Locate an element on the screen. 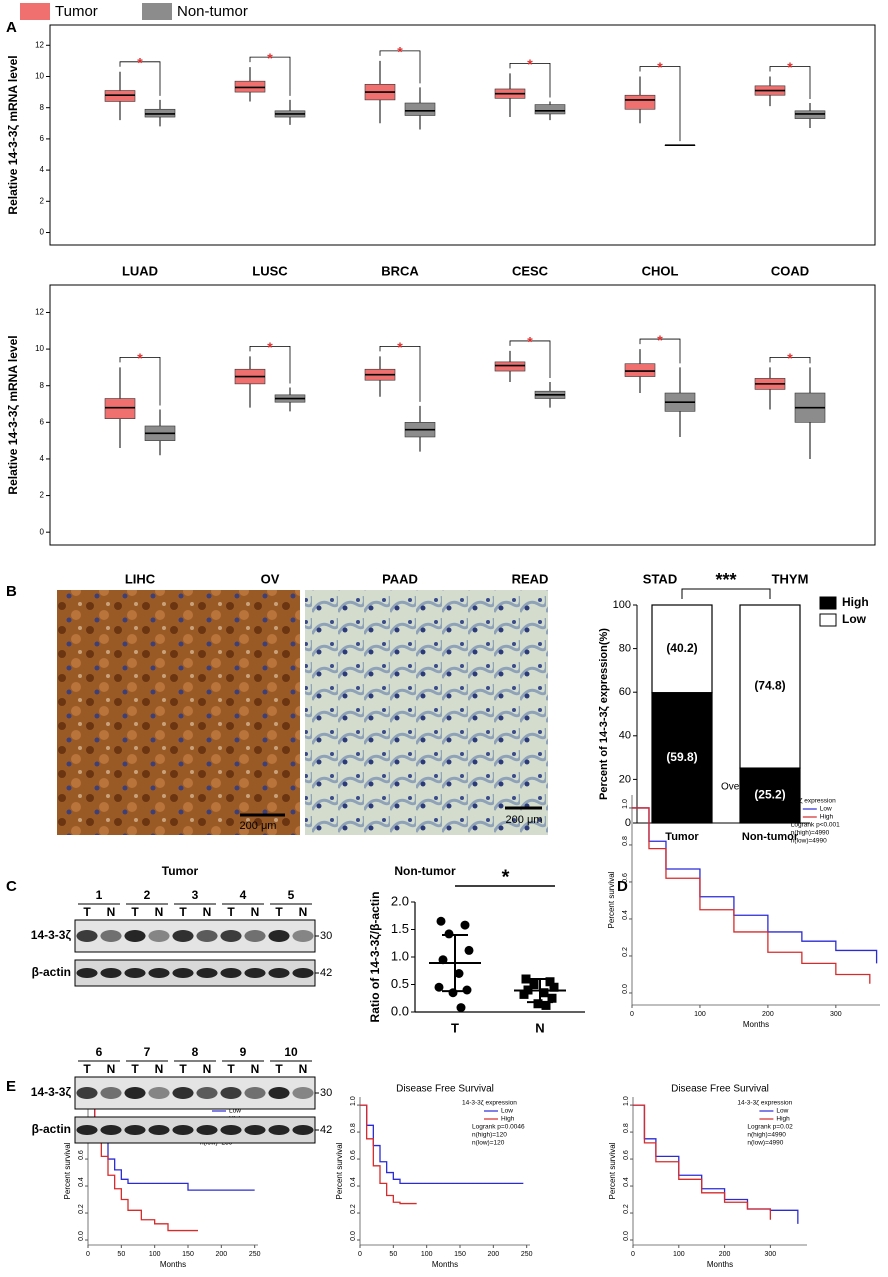 This screenshot has height=1277, width=888. x-tick-label: 150 is located at coordinates (188, 1254).